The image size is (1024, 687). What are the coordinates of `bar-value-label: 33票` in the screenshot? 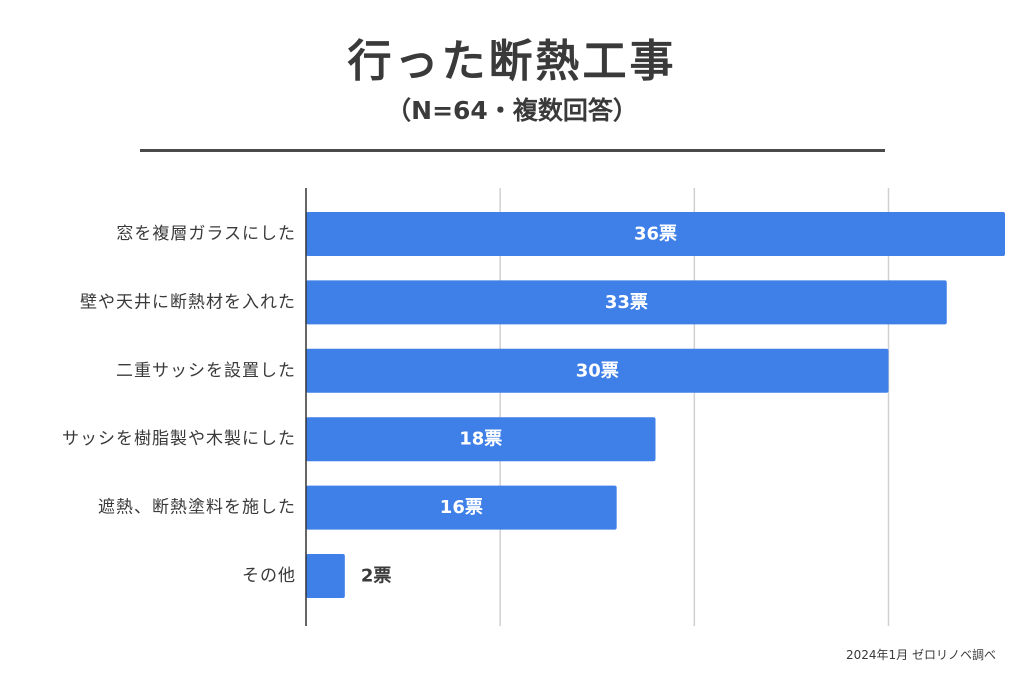 It's located at (626, 302).